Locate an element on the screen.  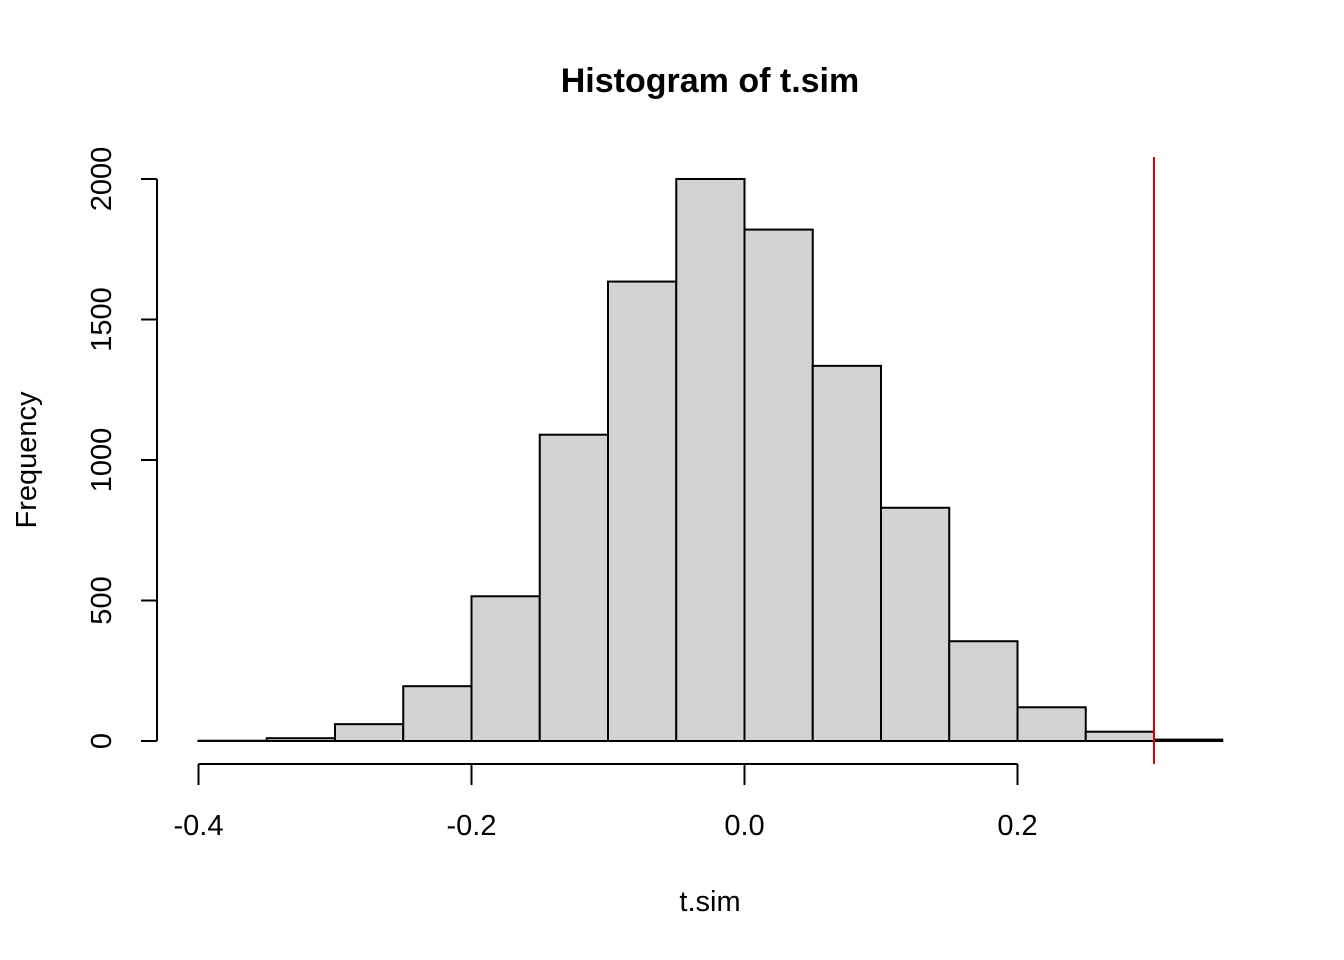
x-tick-label: -0.2 is located at coordinates (472, 826).